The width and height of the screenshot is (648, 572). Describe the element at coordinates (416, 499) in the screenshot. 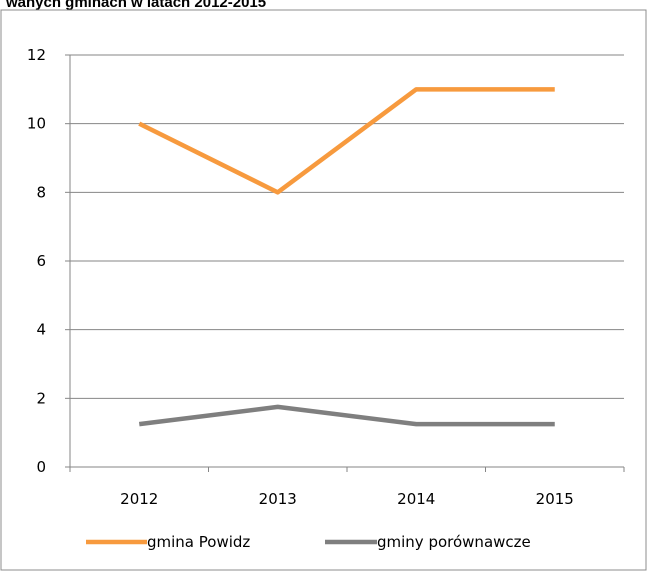

I see `x-tick-label: 2014` at that location.